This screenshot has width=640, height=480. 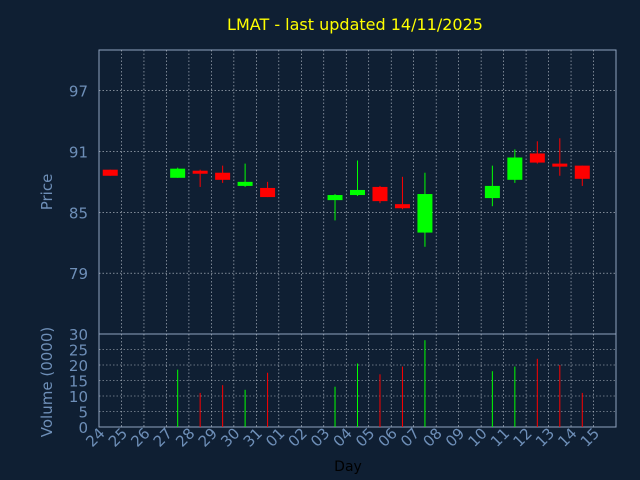 What do you see at coordinates (83, 413) in the screenshot?
I see `volume-tick-label: 5` at bounding box center [83, 413].